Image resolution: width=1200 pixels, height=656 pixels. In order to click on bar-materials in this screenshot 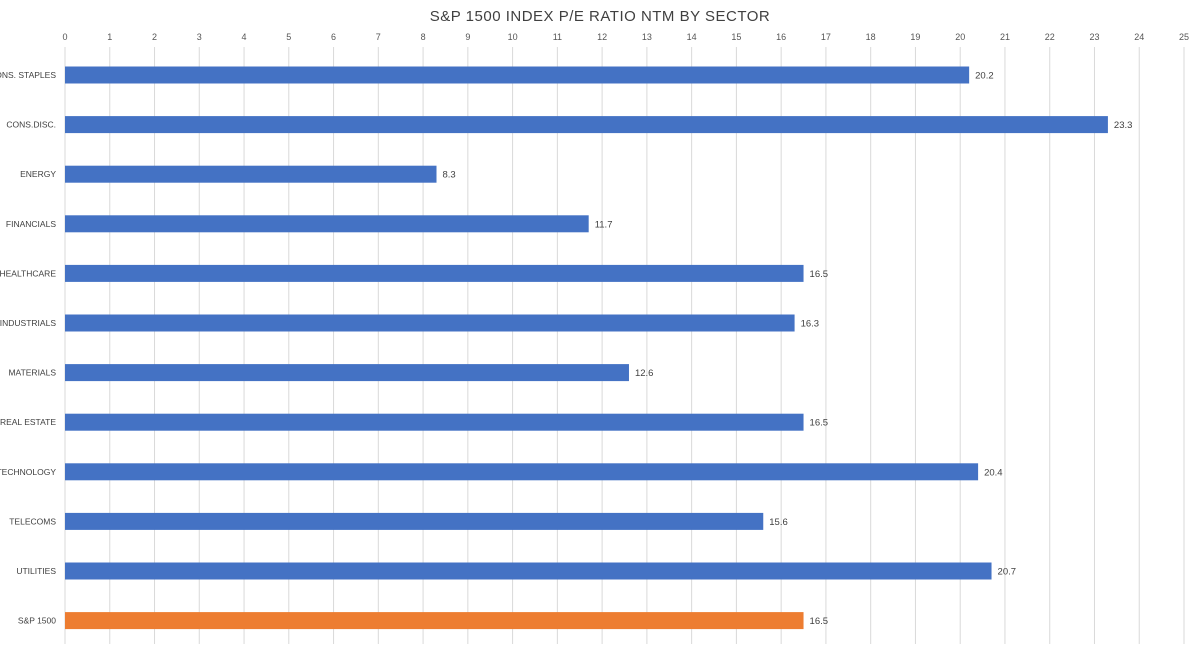, I will do `click(347, 373)`.